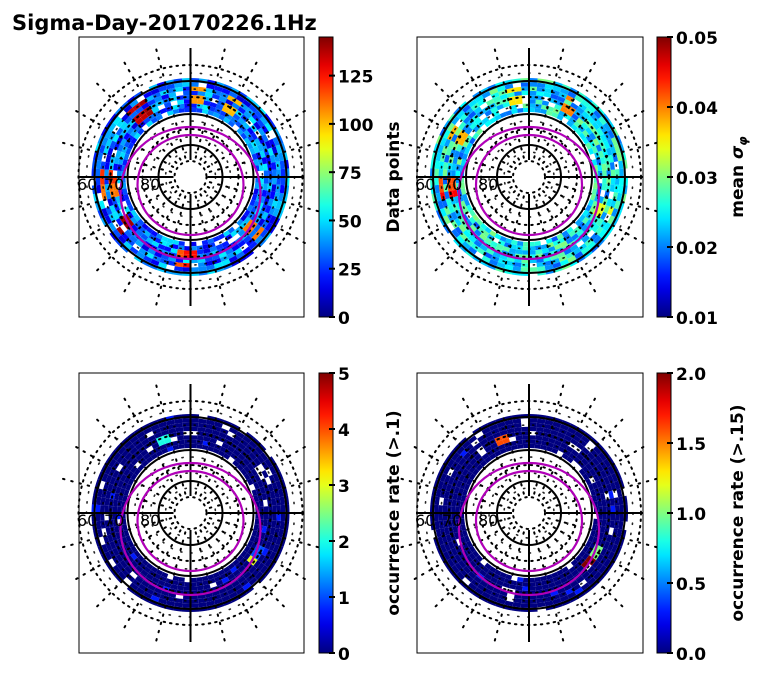 This screenshot has width=759, height=674. Describe the element at coordinates (529, 521) in the screenshot. I see `auroral-oval-inner` at that location.